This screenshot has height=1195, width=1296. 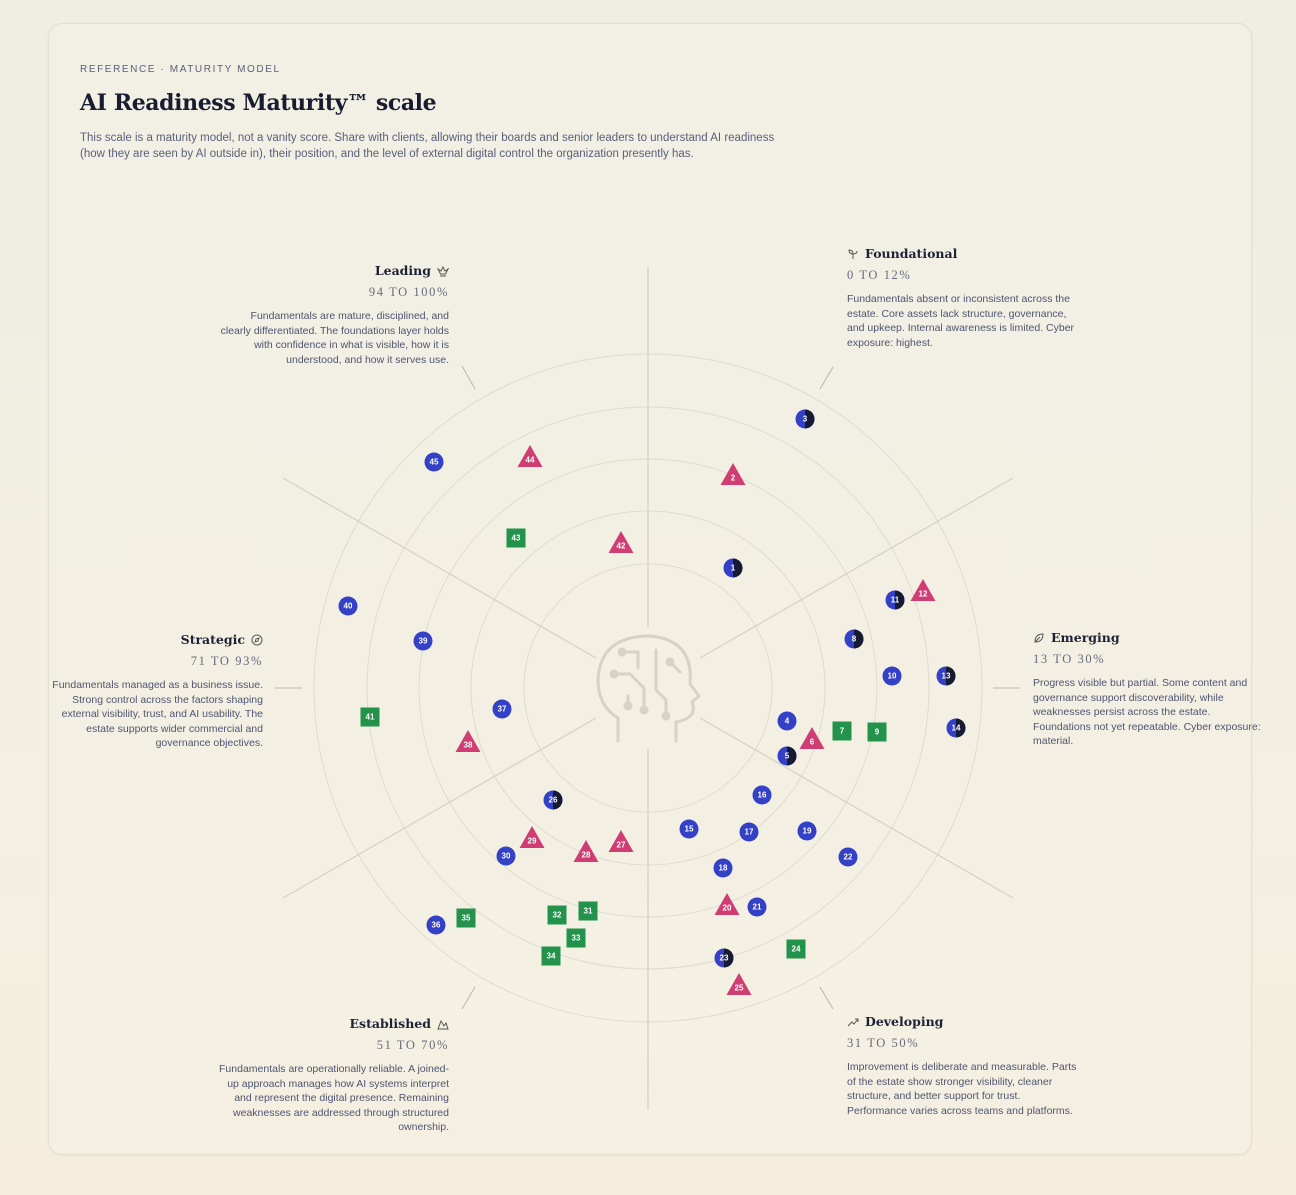 I want to click on marker-label: 31, so click(x=588, y=911).